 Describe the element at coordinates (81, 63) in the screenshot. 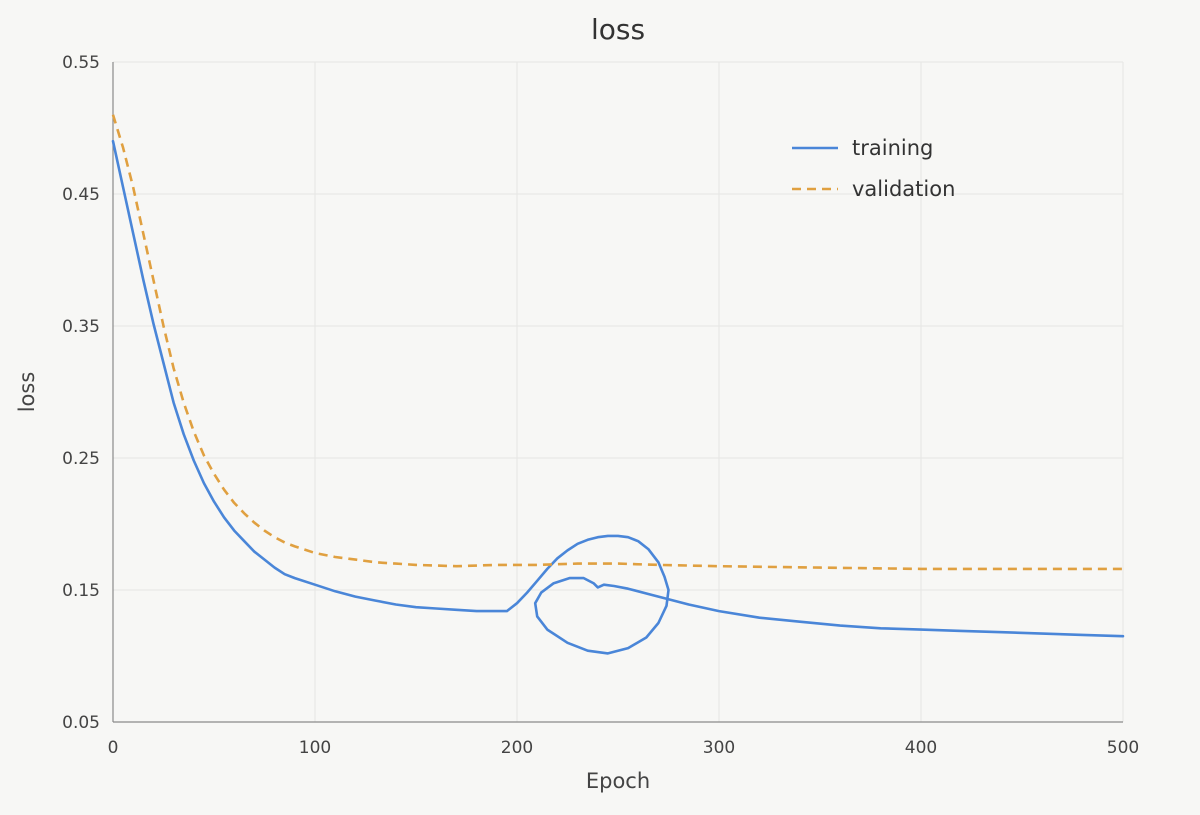

I see `y-tick-label: 0.55` at that location.